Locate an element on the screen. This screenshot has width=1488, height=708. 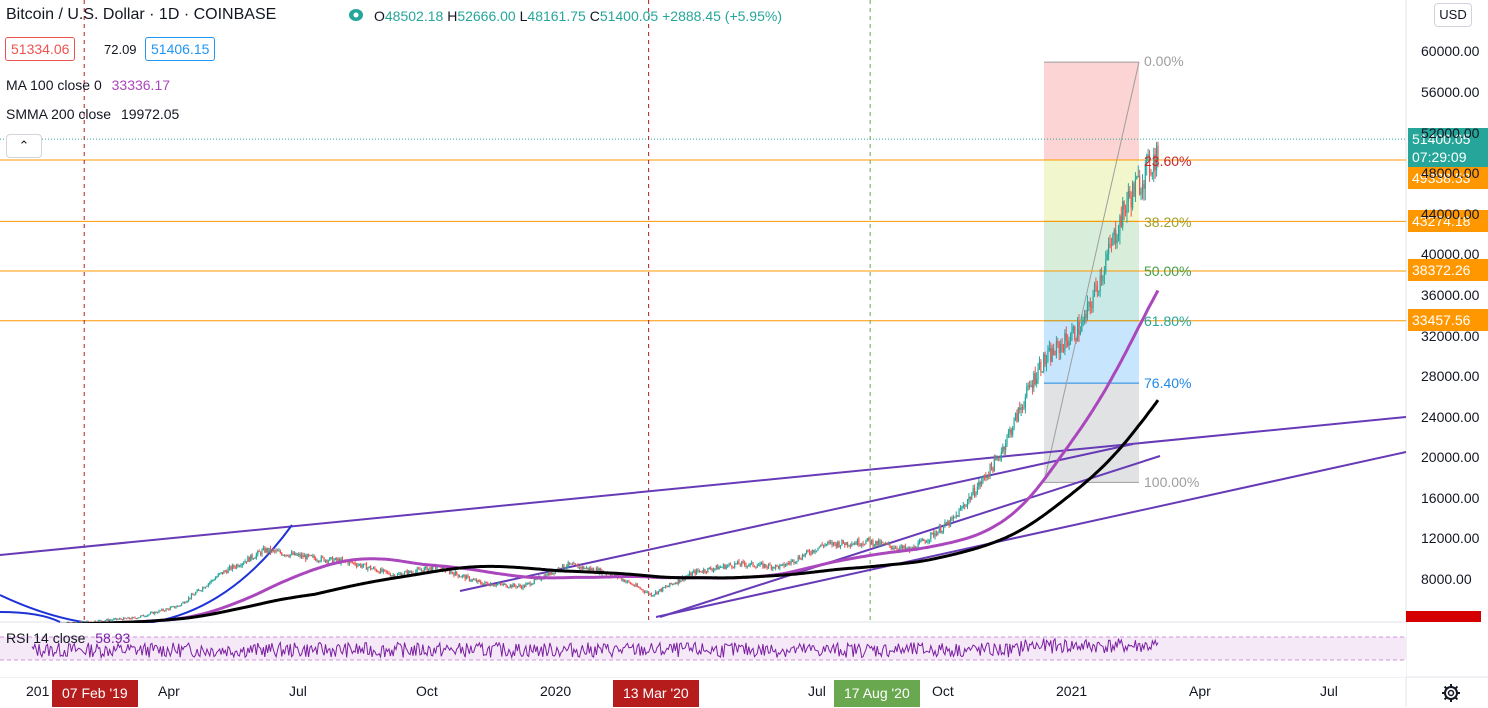
close-value: 51400.05 is located at coordinates (629, 16).